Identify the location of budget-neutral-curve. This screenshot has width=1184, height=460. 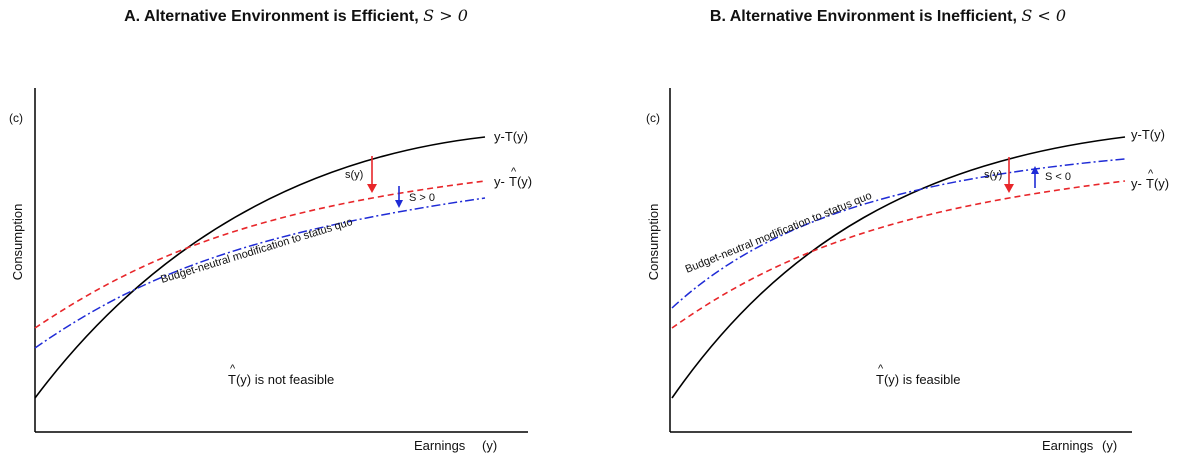
(260, 273).